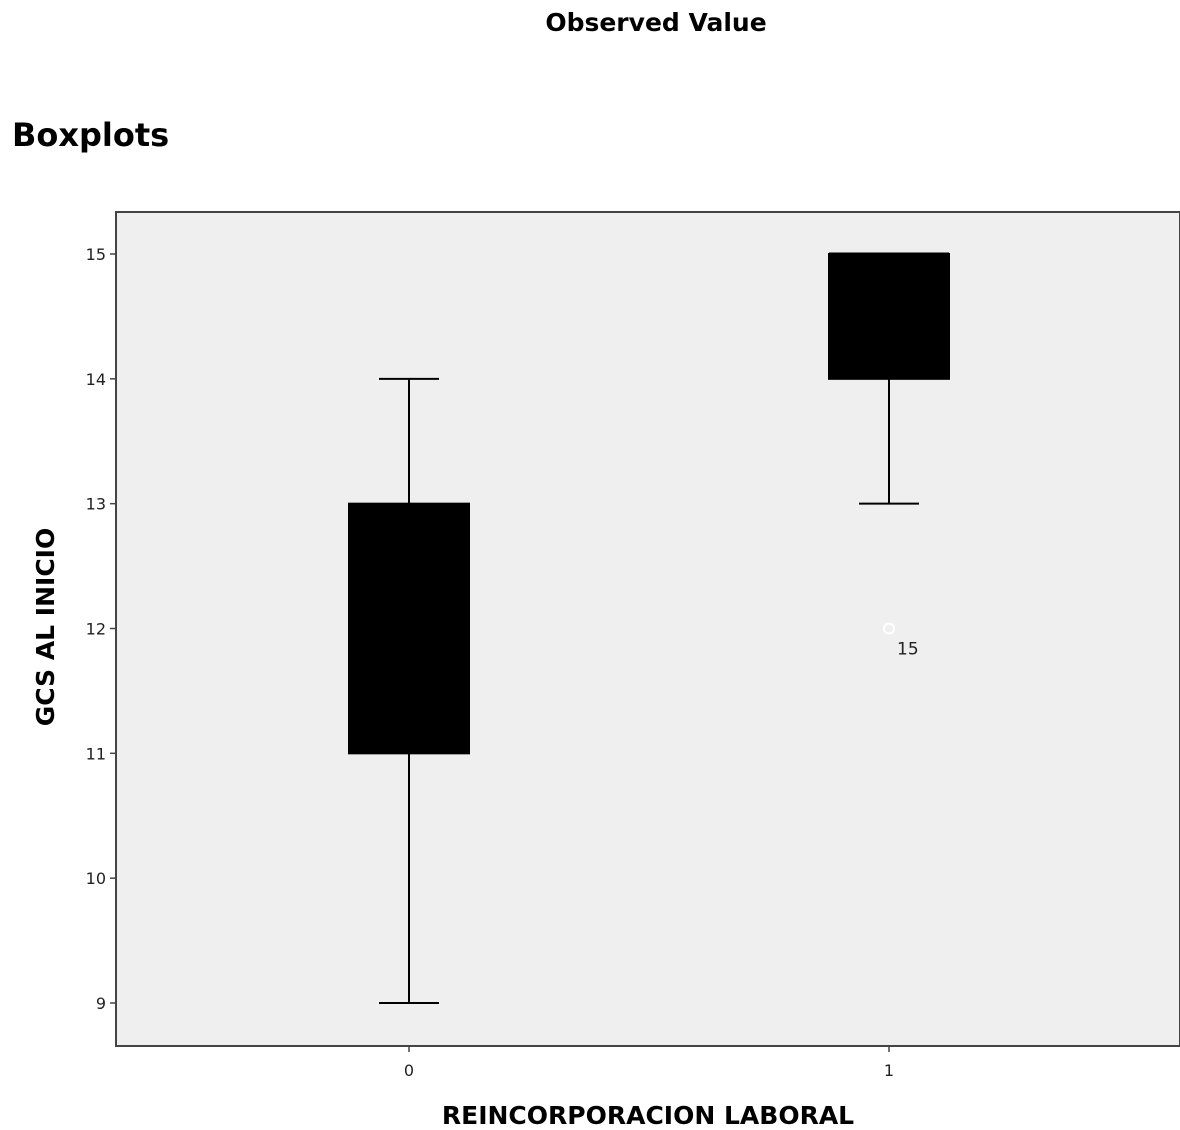  What do you see at coordinates (889, 628) in the screenshot?
I see `outlier-point` at bounding box center [889, 628].